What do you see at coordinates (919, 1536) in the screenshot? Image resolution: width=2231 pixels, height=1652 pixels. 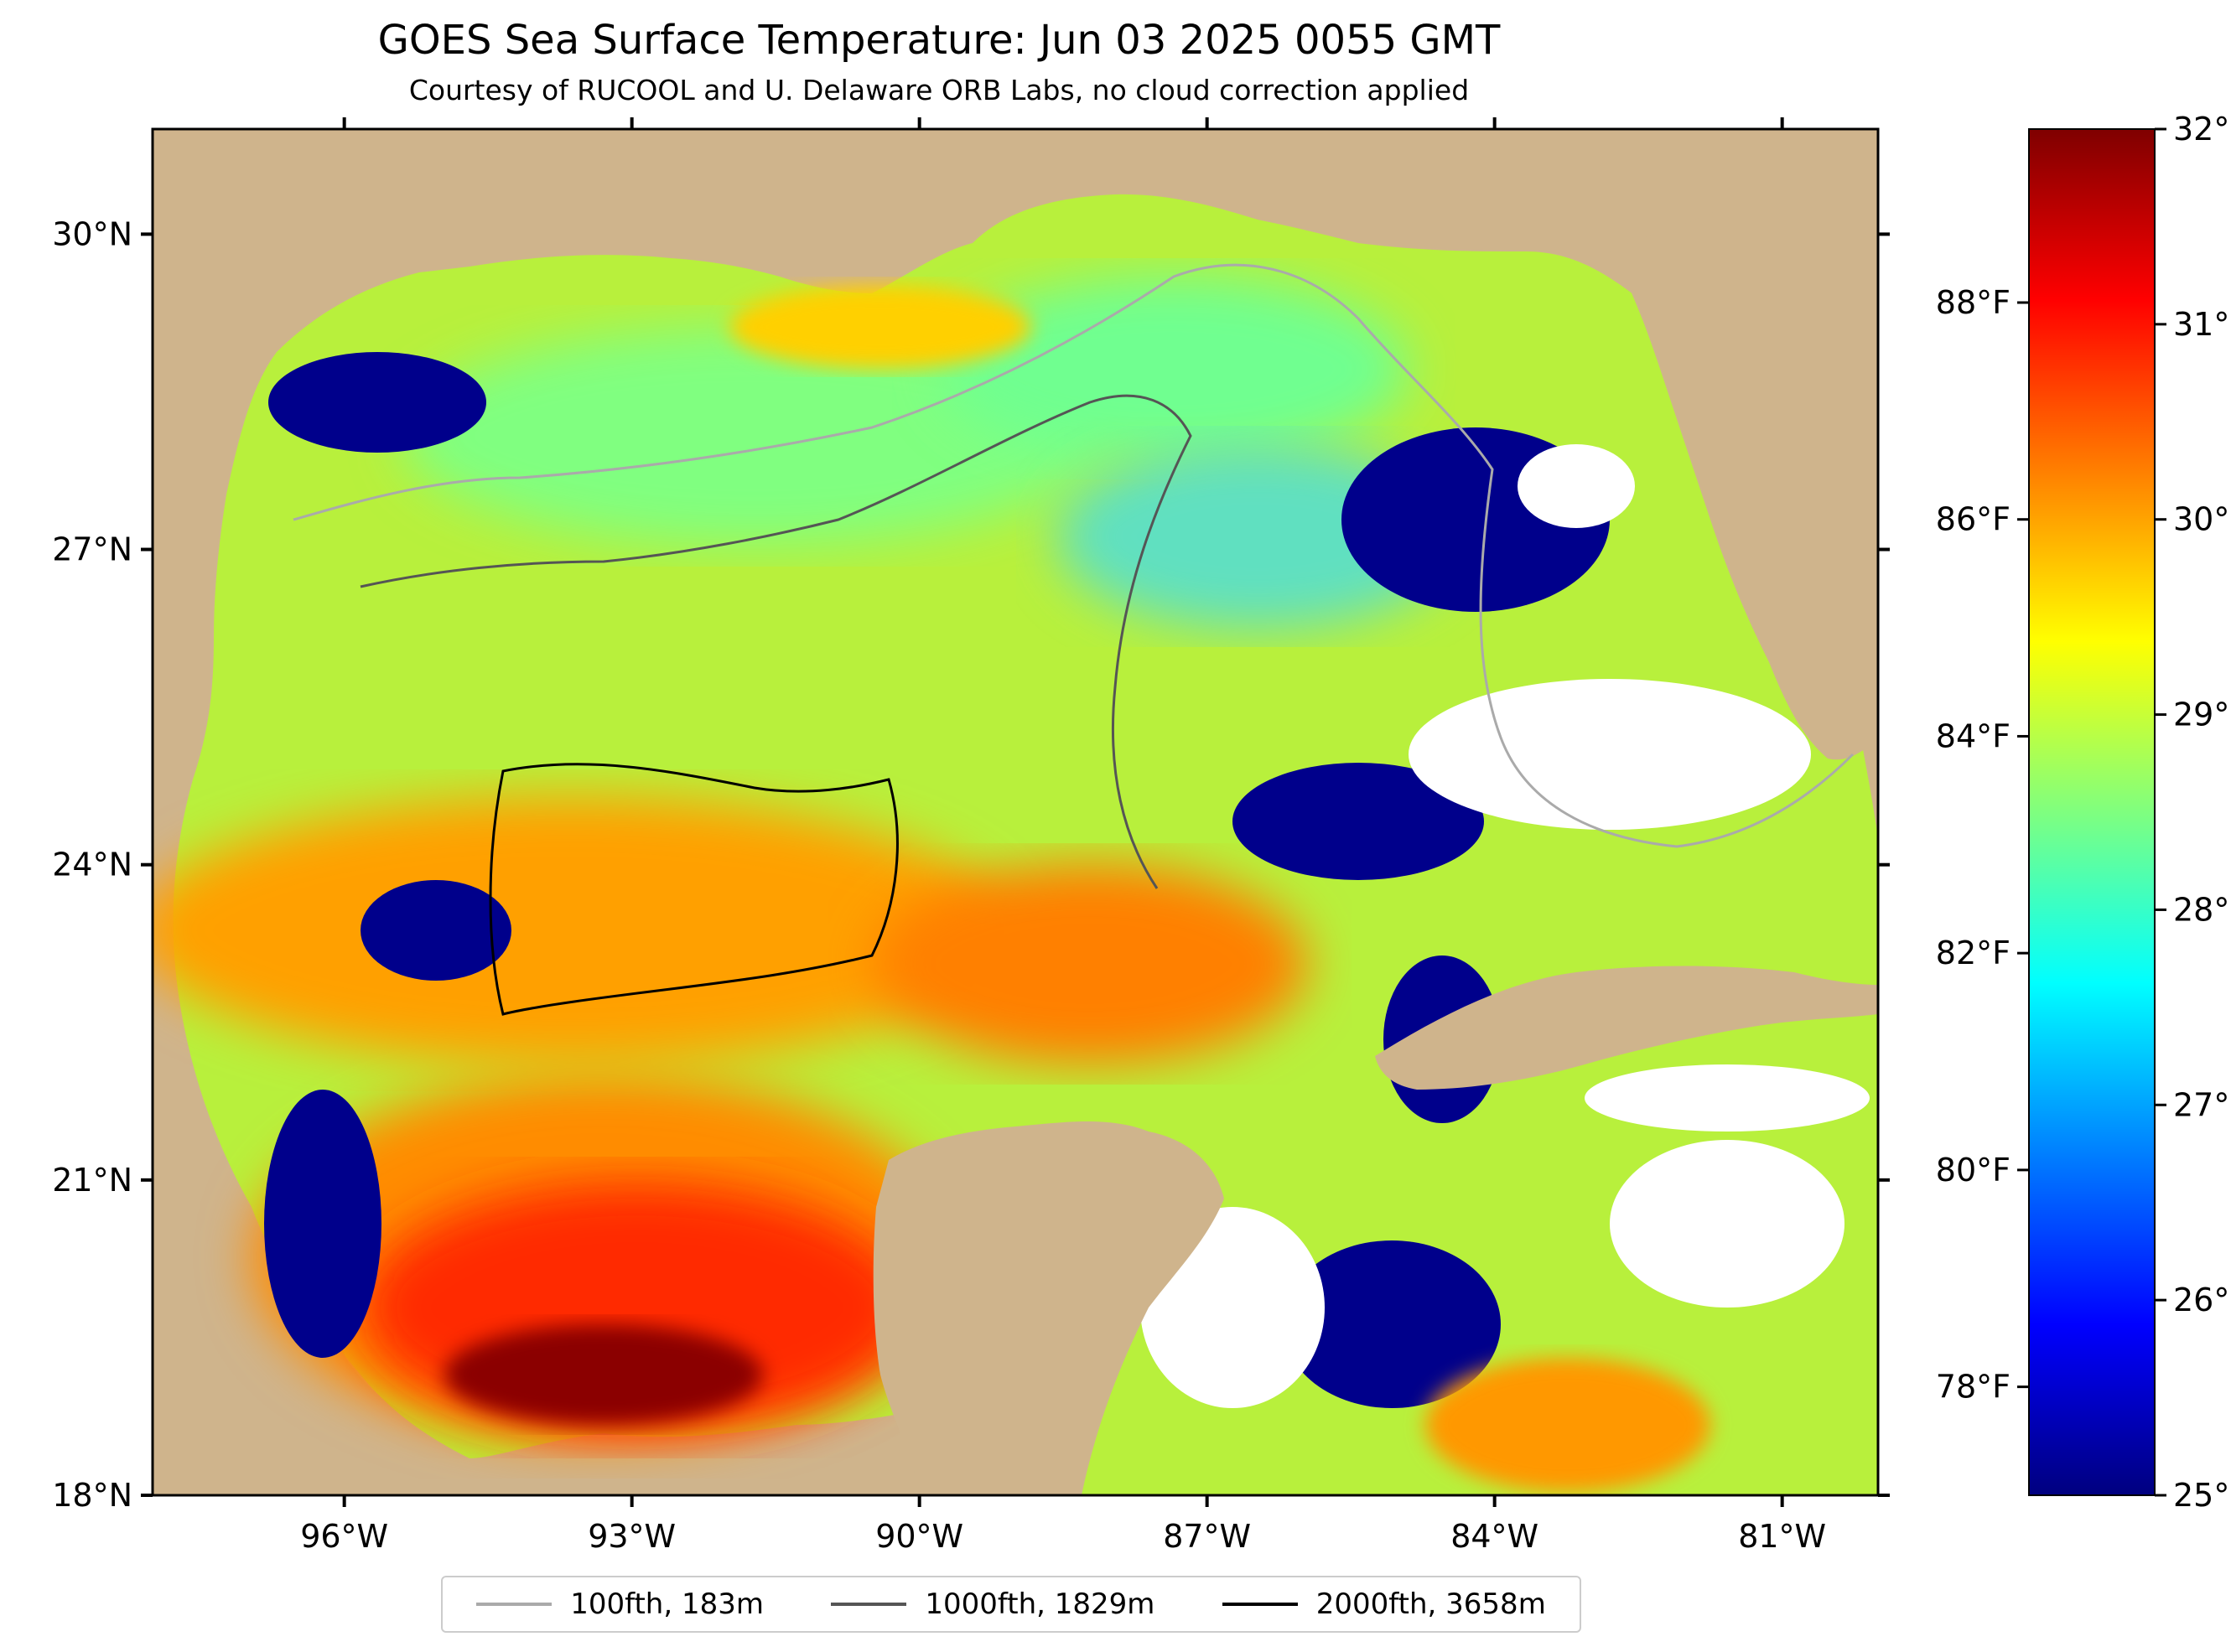 I see `lon-tick-label: 90°W` at bounding box center [919, 1536].